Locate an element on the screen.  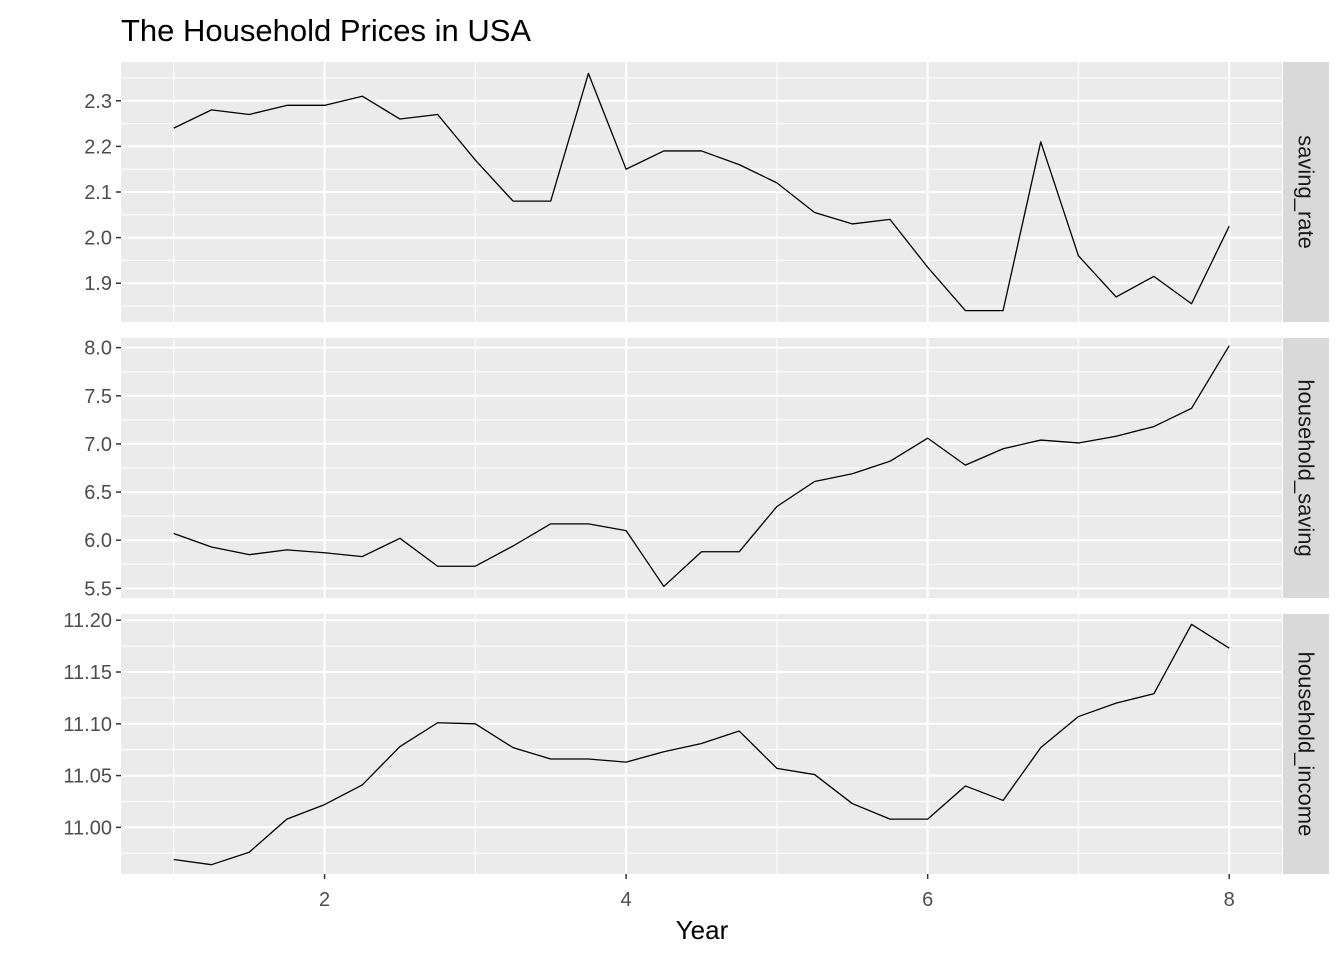
x-tick-label: 4 is located at coordinates (626, 900).